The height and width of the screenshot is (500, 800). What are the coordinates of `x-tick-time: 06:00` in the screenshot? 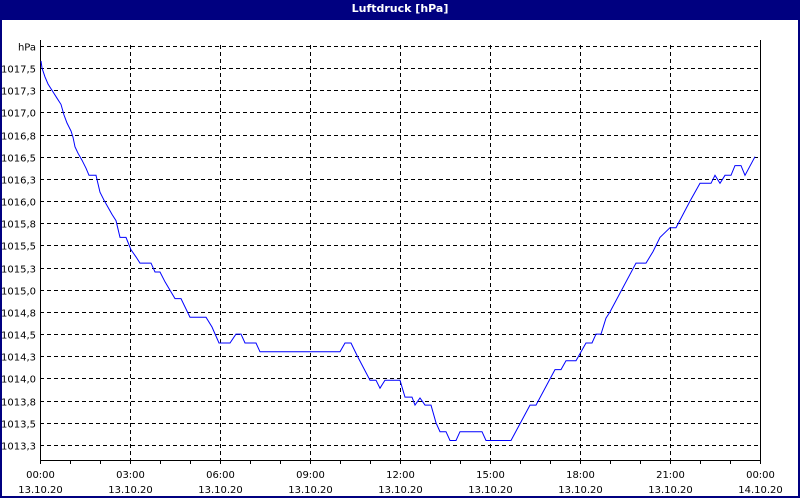 It's located at (220, 475).